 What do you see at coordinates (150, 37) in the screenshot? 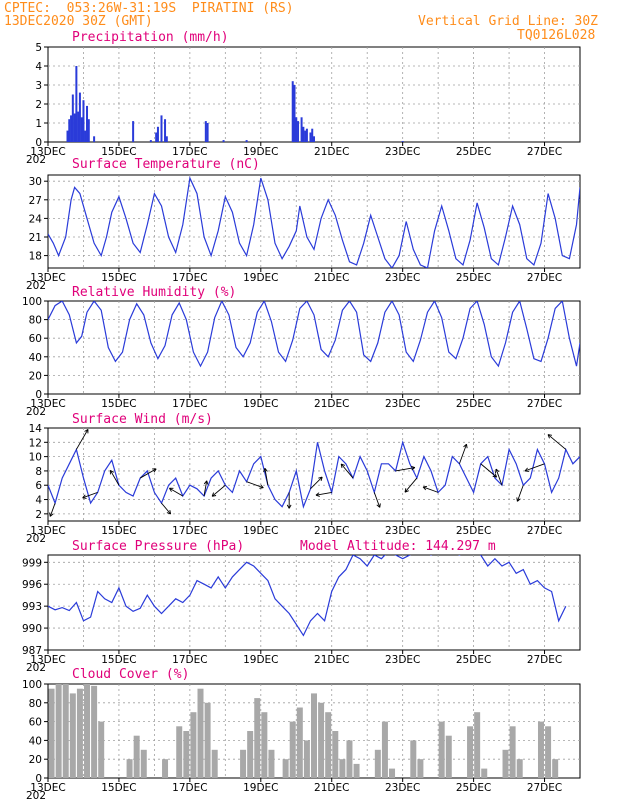
I see `chart-title: Precipitation (mm/h)` at bounding box center [150, 37].